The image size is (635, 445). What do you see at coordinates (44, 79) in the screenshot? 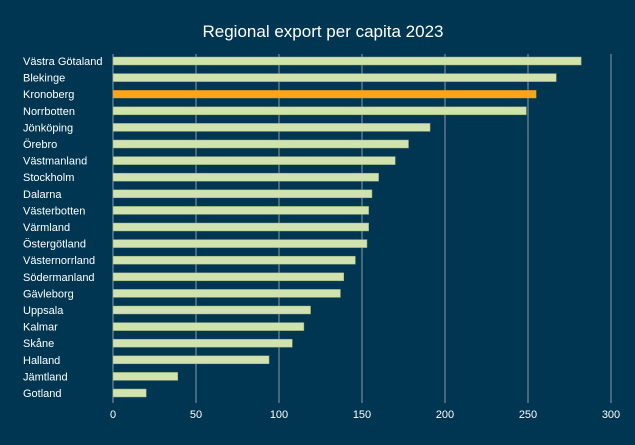
I see `y-category-label: Blekinge` at bounding box center [44, 79].